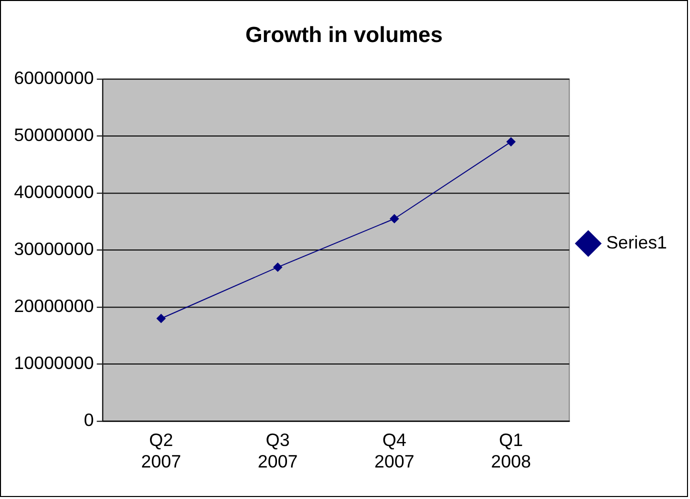 The width and height of the screenshot is (690, 499). What do you see at coordinates (54, 306) in the screenshot?
I see `y-tick-label: 20000000` at bounding box center [54, 306].